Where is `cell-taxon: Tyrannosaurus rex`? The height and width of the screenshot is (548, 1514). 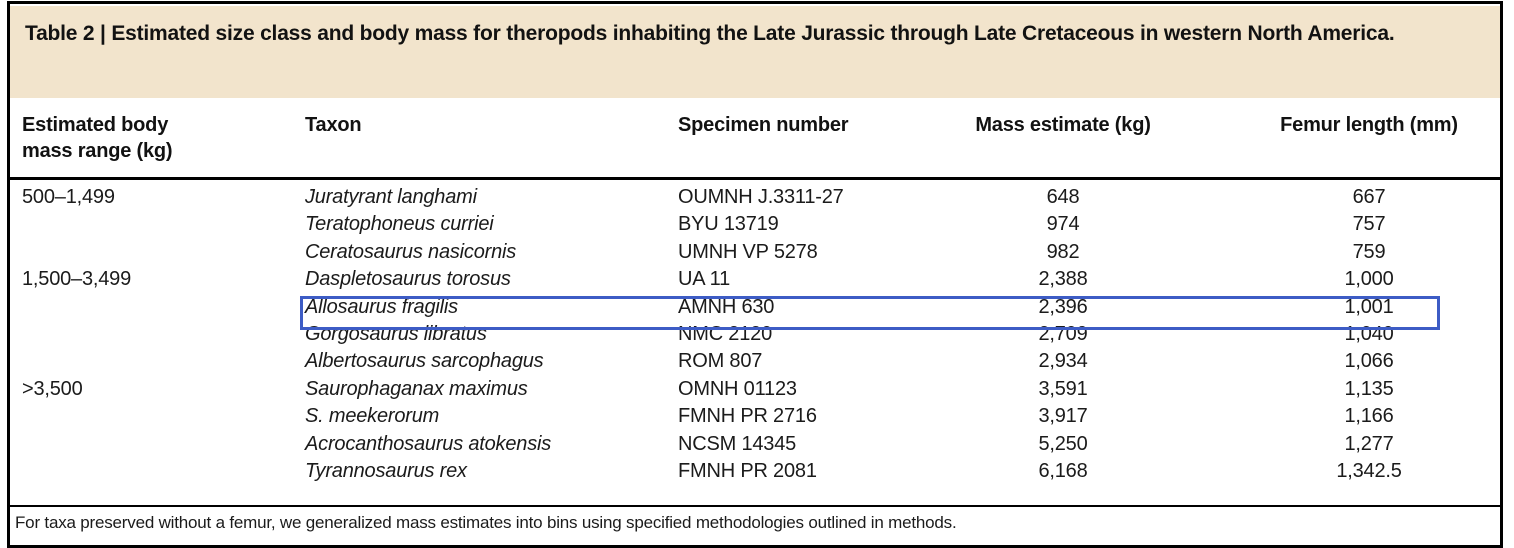
cell-taxon: Tyrannosaurus rex is located at coordinates (386, 470).